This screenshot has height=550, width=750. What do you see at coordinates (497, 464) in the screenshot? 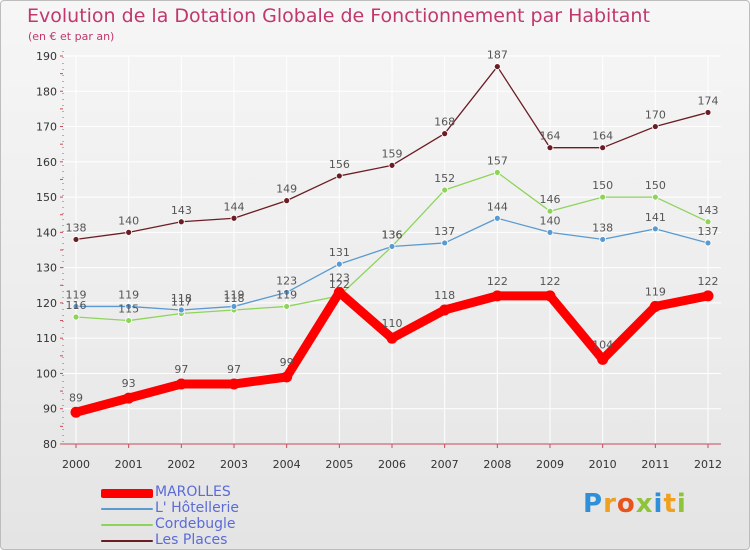
I see `x-tick-label: 2008` at bounding box center [497, 464].